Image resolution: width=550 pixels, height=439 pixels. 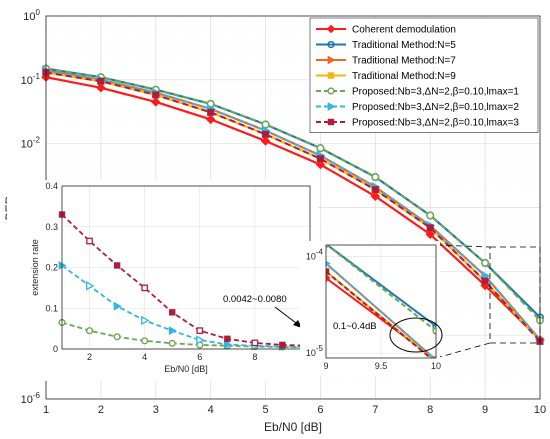 What do you see at coordinates (35, 267) in the screenshot?
I see `inset-y-axis-title: extension rate` at bounding box center [35, 267].